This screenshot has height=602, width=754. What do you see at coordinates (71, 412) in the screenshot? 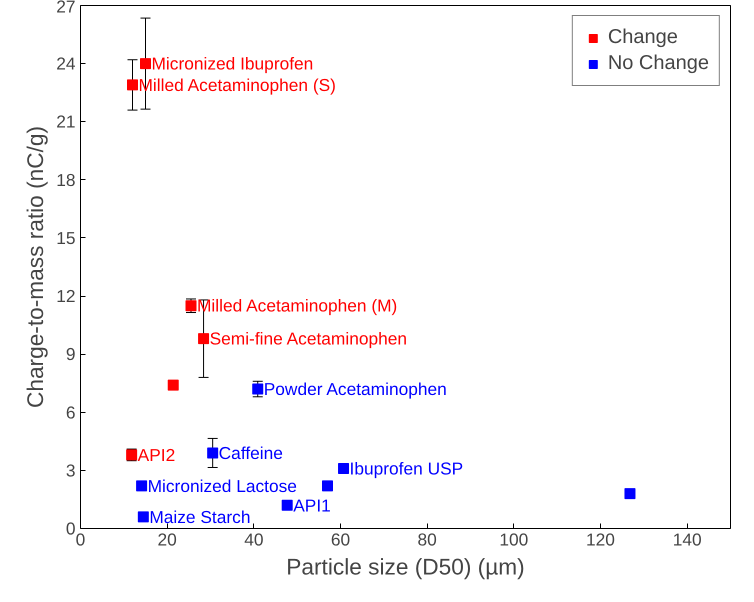
I see `y-tick-label: 6` at bounding box center [71, 412].